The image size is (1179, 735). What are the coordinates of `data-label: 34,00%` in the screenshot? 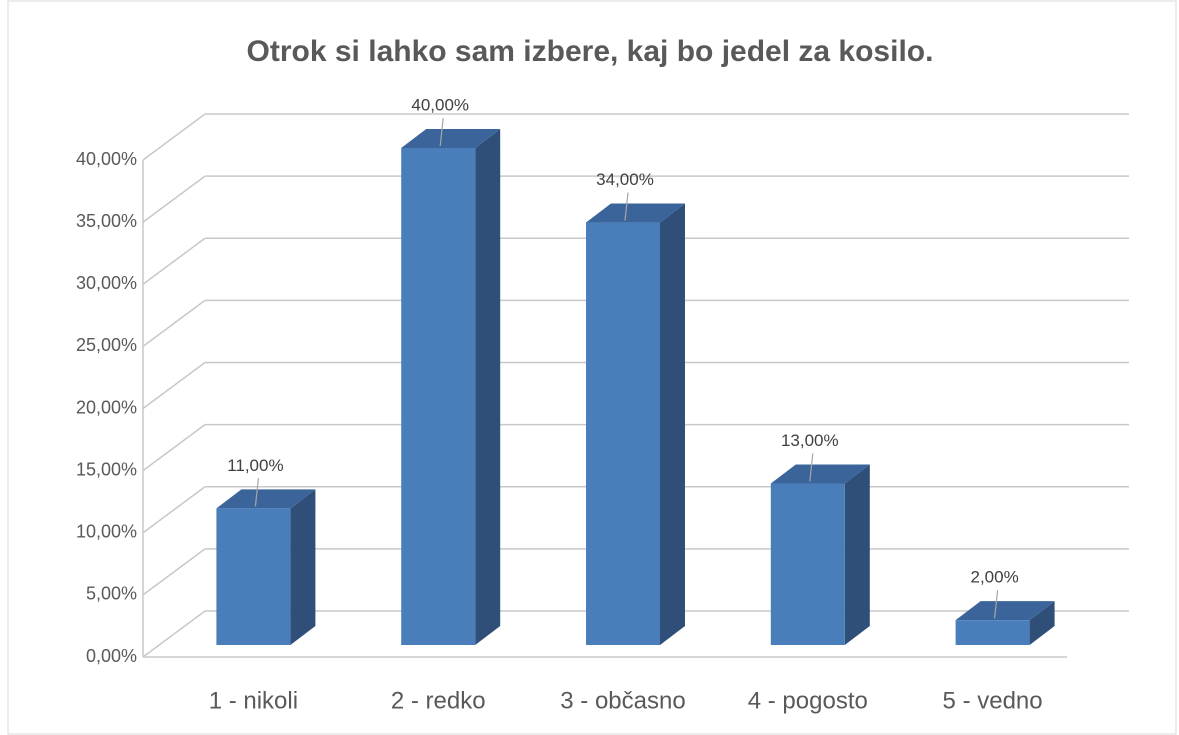 It's located at (625, 179).